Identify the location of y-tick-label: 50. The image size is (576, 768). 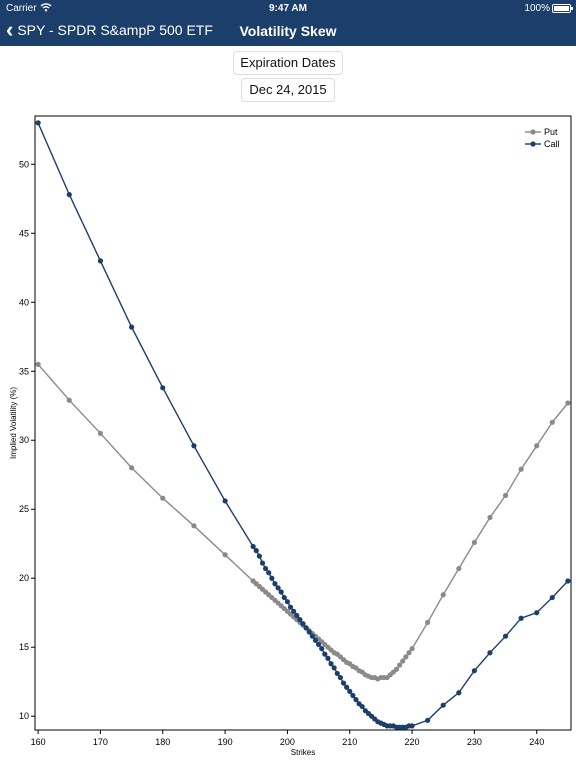
(24, 164).